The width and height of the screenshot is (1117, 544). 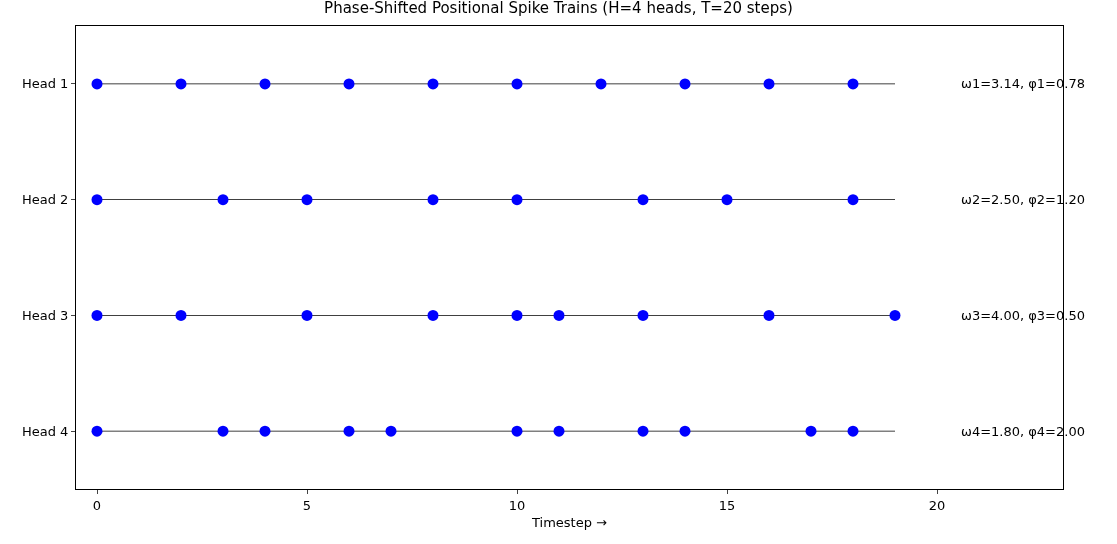 What do you see at coordinates (307, 505) in the screenshot?
I see `x-tick-label: 5` at bounding box center [307, 505].